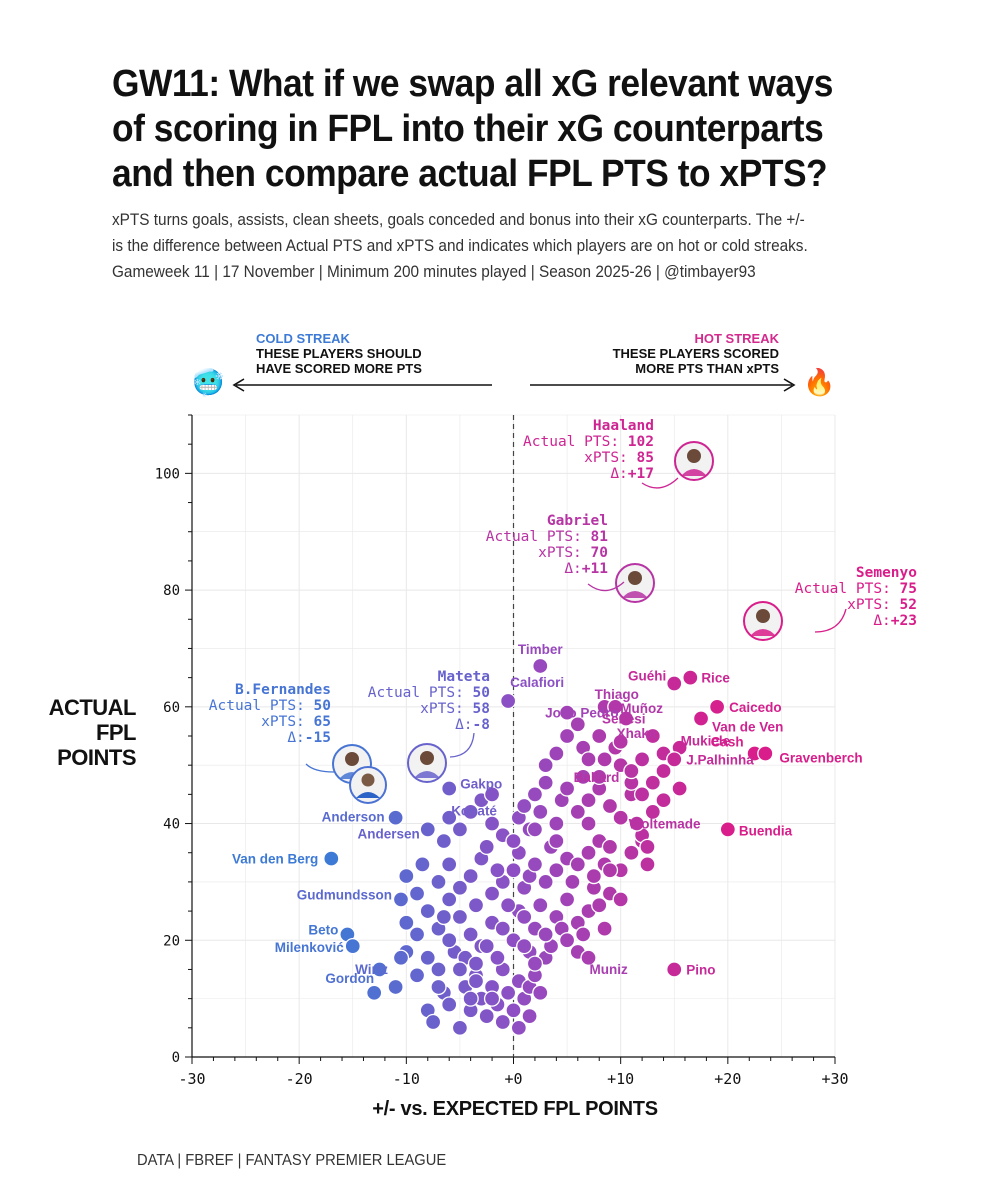  Describe the element at coordinates (763, 632) in the screenshot. I see `avatar-shirt-icon` at that location.